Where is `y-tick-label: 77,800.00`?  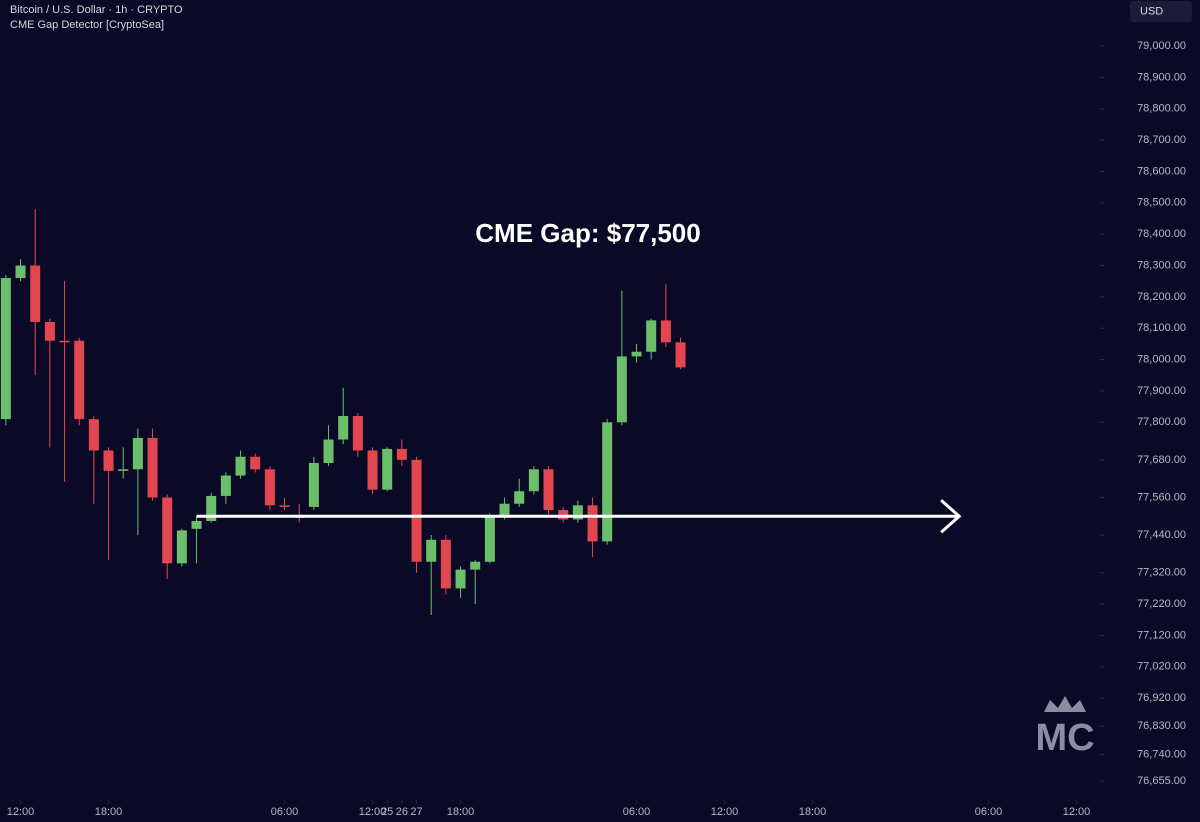 y-tick-label: 77,800.00 is located at coordinates (1161, 422).